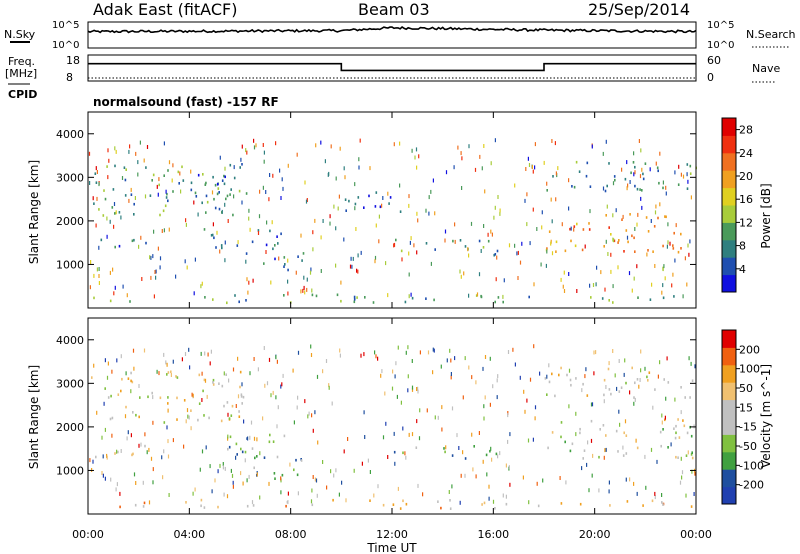  I want to click on nsky-tick-high: 10^5, so click(65, 25).